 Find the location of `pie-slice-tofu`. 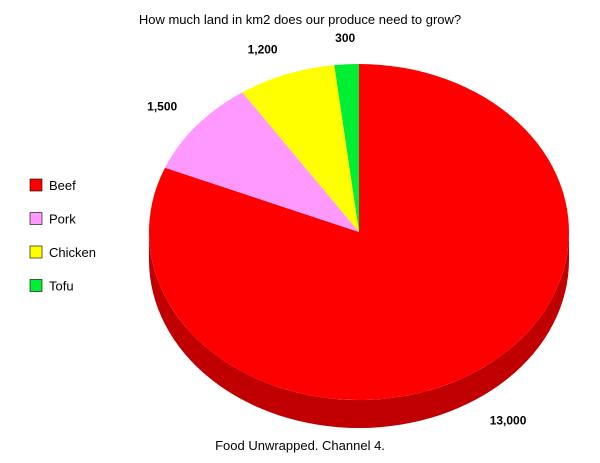

pie-slice-tofu is located at coordinates (346, 148).